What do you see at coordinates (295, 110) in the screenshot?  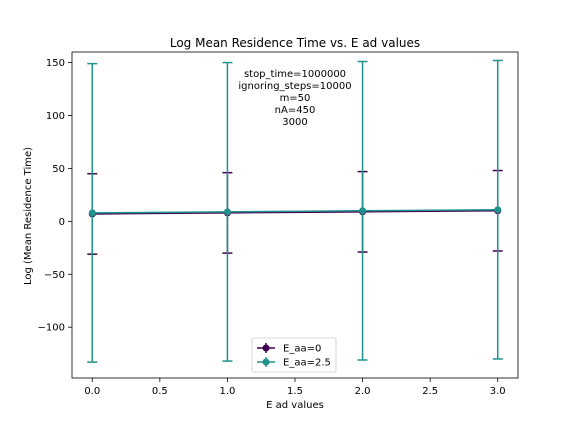 I see `annotation-line: nA=450` at bounding box center [295, 110].